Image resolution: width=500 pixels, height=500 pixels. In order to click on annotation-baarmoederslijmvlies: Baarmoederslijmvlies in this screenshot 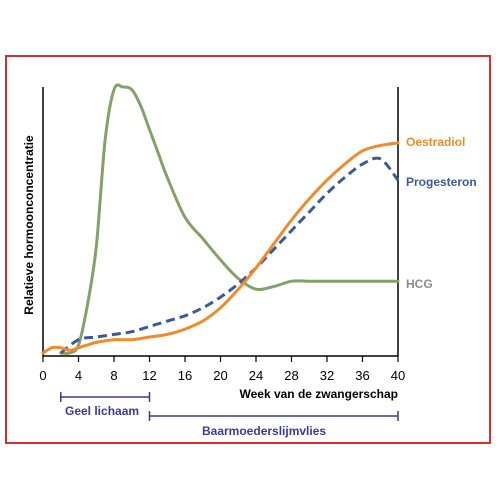, I will do `click(264, 431)`.